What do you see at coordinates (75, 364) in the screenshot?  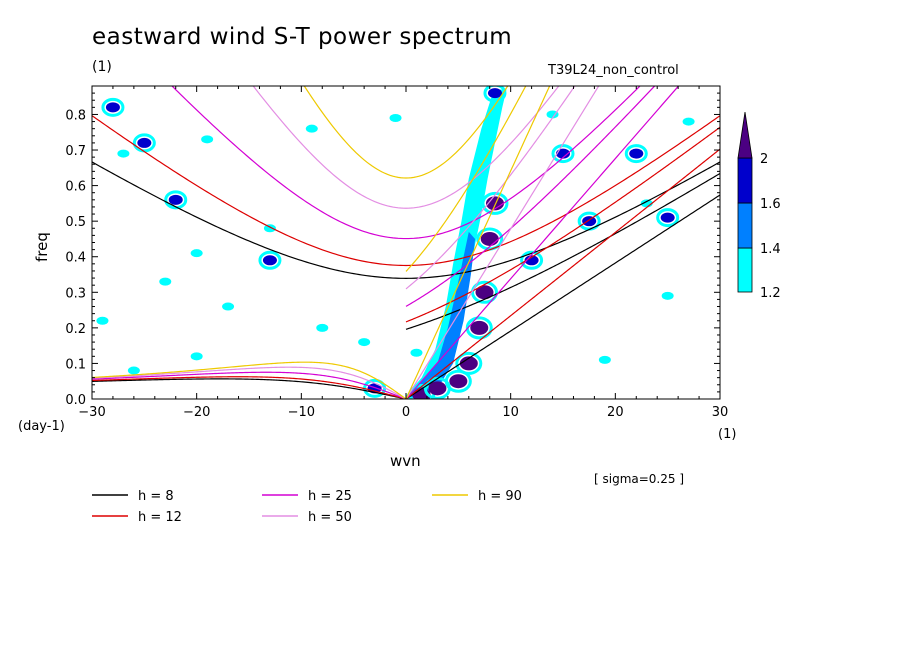 I see `y-tick-label: 0.1` at bounding box center [75, 364].